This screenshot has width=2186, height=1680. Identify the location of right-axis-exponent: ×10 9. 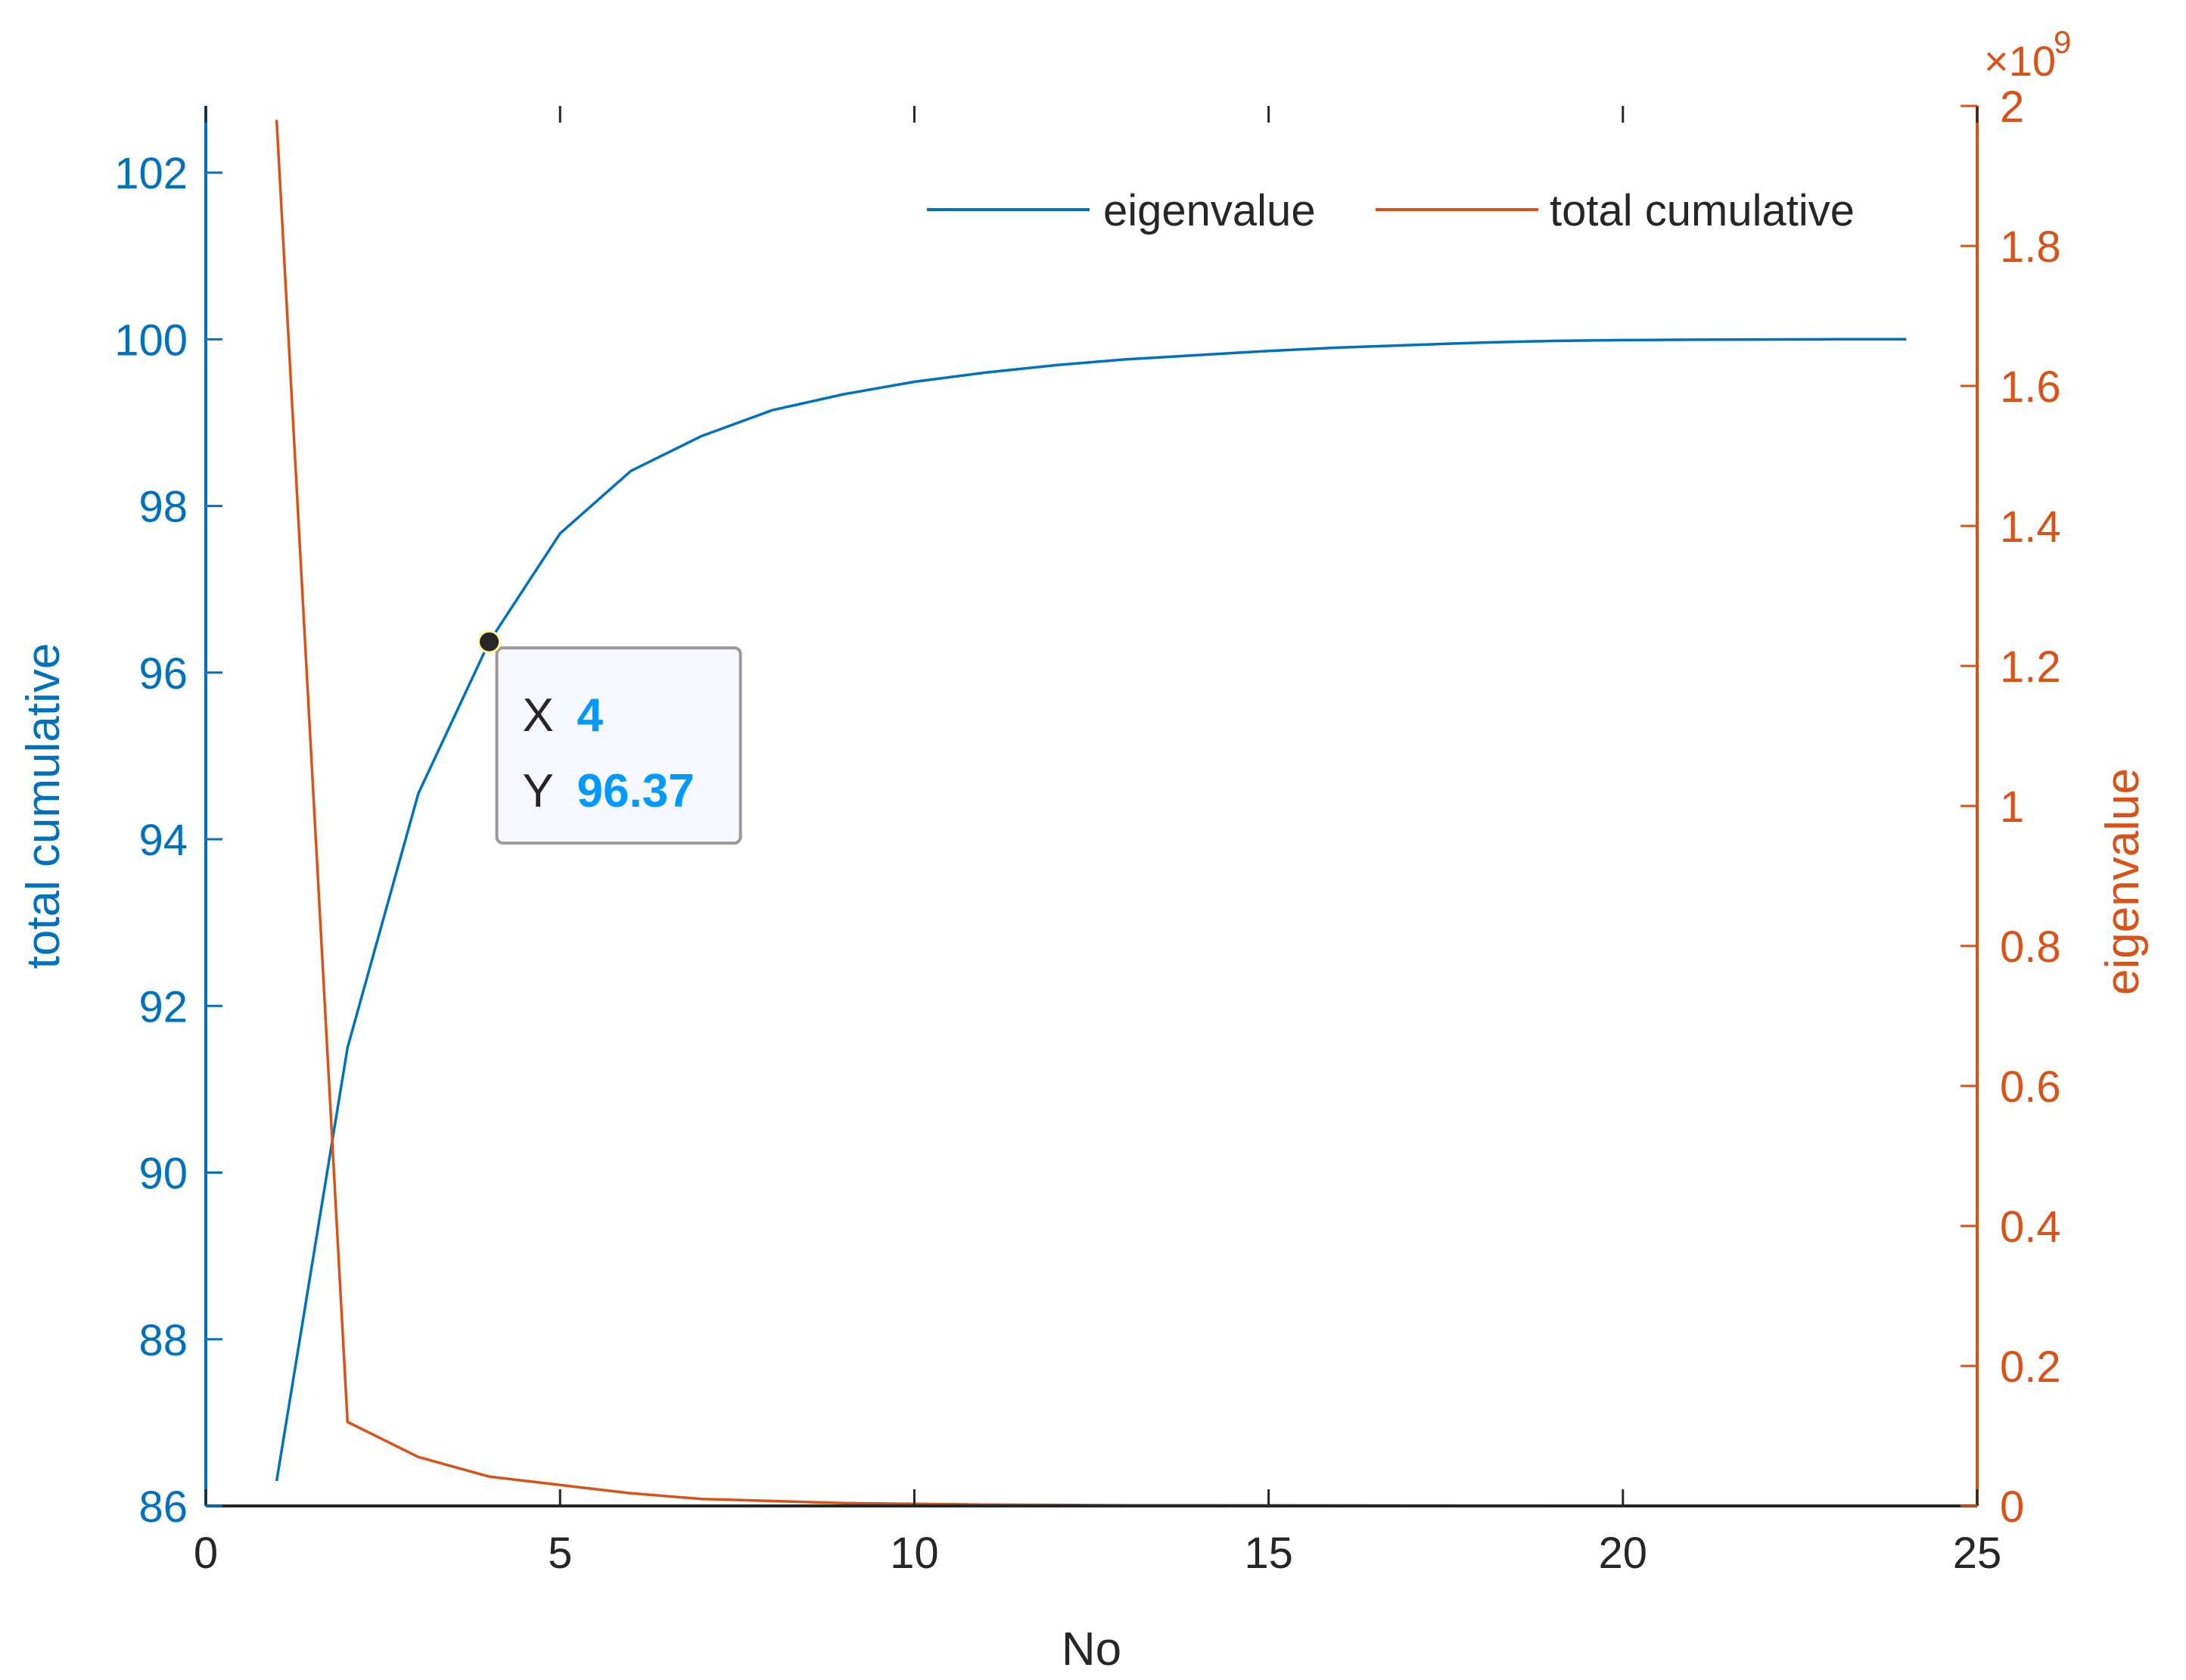
(2027, 54).